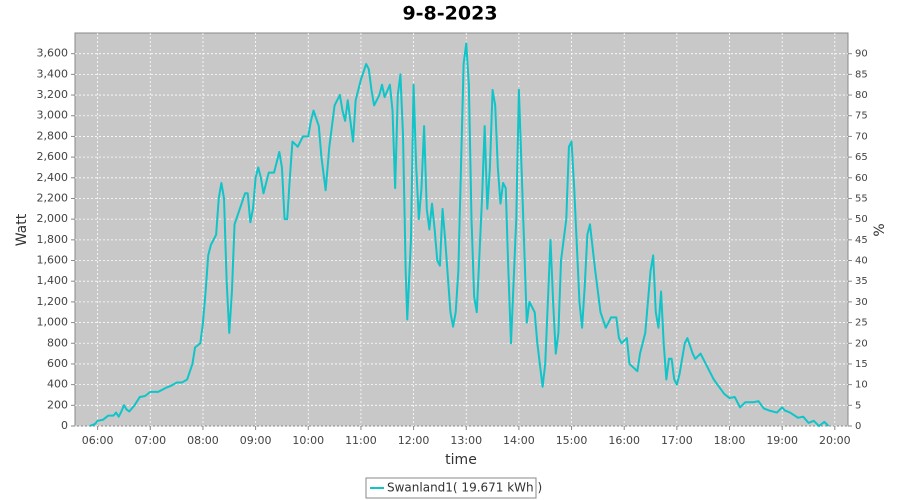 This screenshot has height=500, width=900. Describe the element at coordinates (677, 440) in the screenshot. I see `x-tick-label: 17:00` at that location.